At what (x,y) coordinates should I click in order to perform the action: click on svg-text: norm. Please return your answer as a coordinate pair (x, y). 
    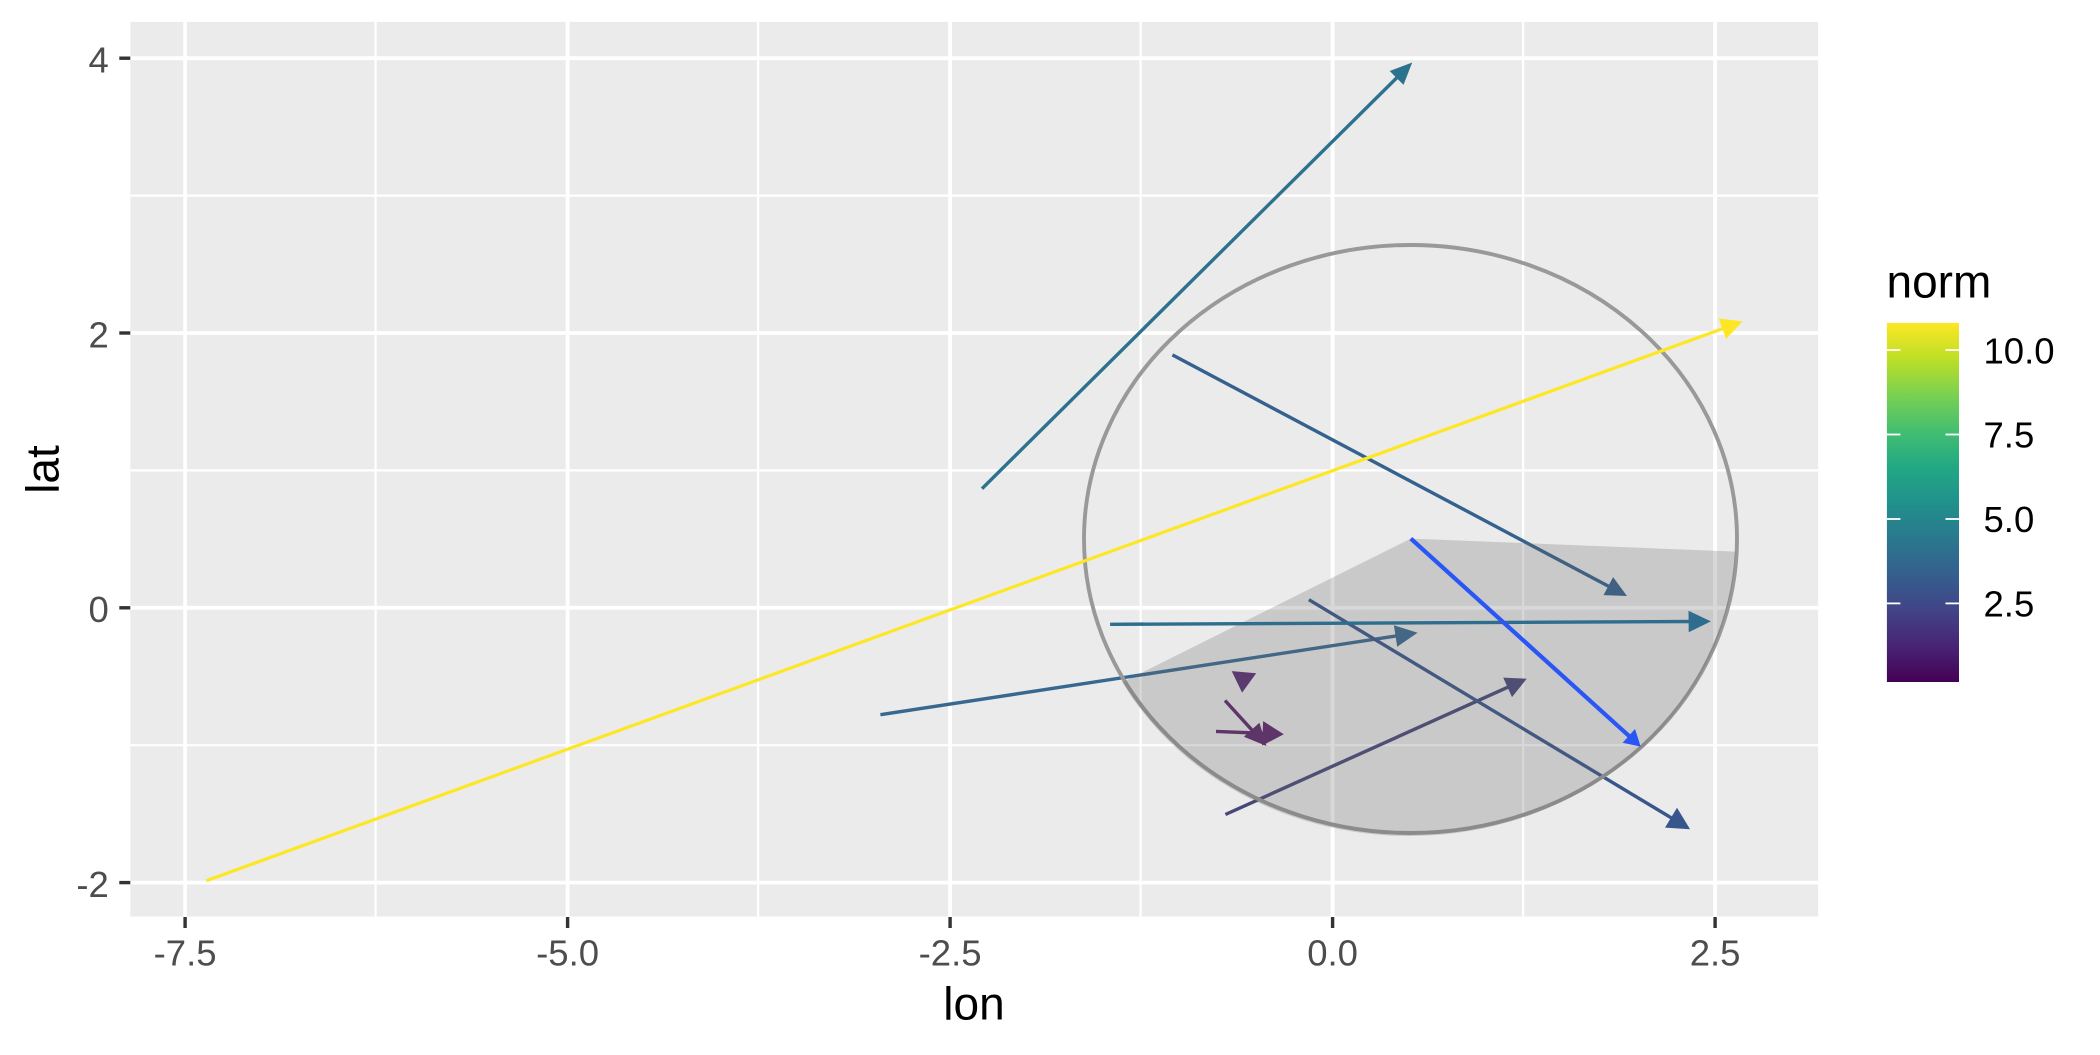
    Looking at the image, I should click on (1939, 282).